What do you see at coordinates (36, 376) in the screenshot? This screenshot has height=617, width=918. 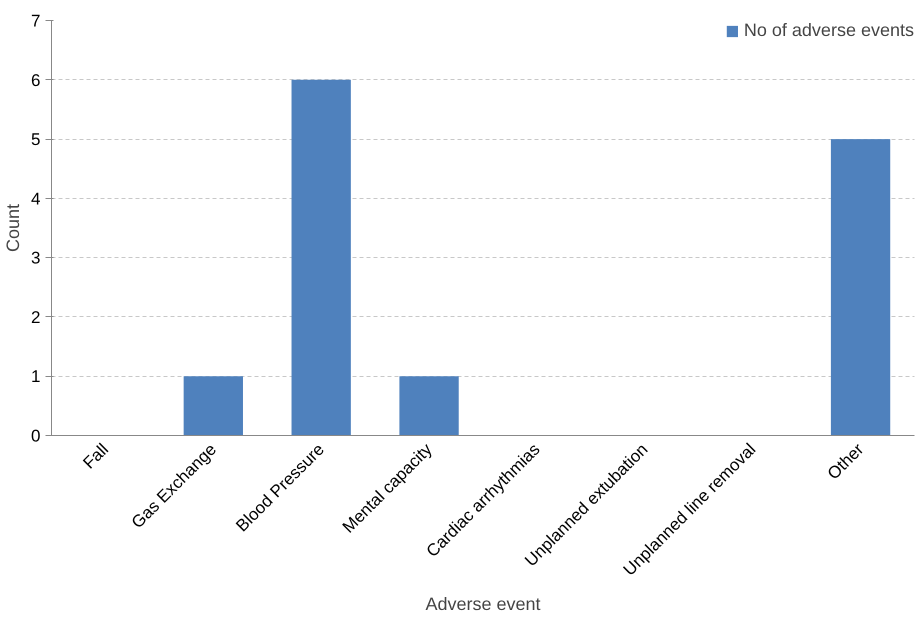 I see `y-tick-label: 1` at bounding box center [36, 376].